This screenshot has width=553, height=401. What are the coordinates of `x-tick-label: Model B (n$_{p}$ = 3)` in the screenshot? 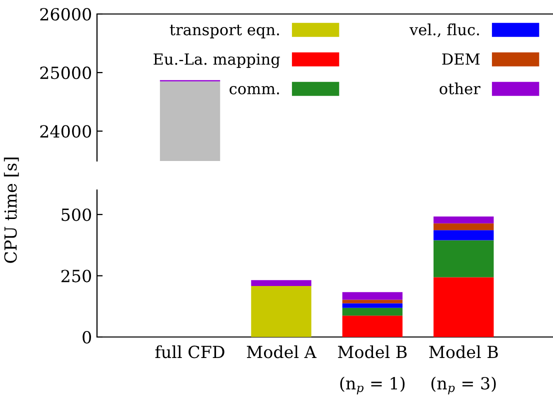 It's located at (463, 369).